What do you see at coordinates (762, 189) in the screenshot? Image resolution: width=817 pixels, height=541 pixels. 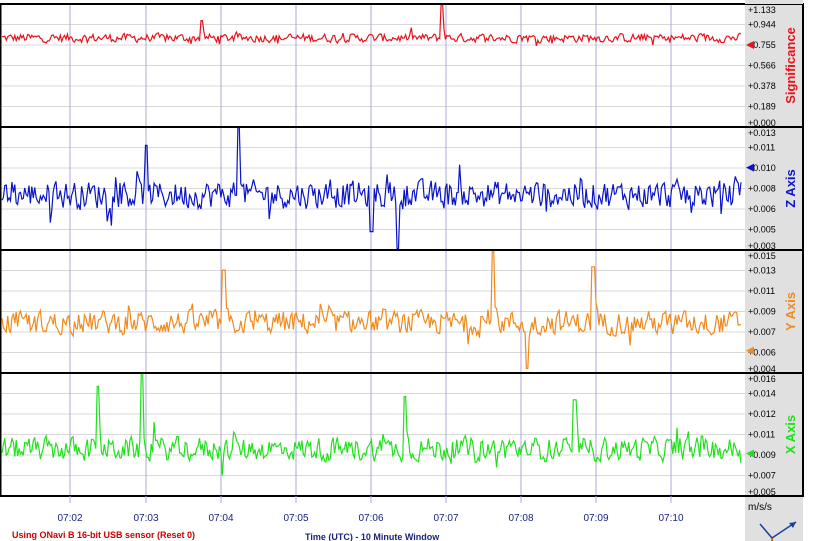 I see `y-tick-label: +0.008` at bounding box center [762, 189].